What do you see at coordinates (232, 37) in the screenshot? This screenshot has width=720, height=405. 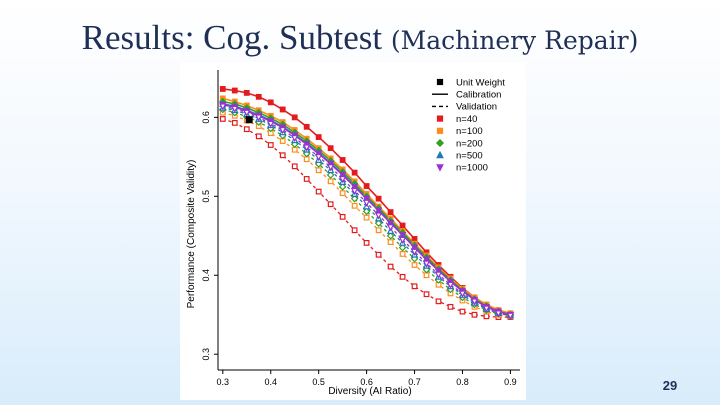 I see `slide-title-main: Results: Cog. Subtest` at bounding box center [232, 37].